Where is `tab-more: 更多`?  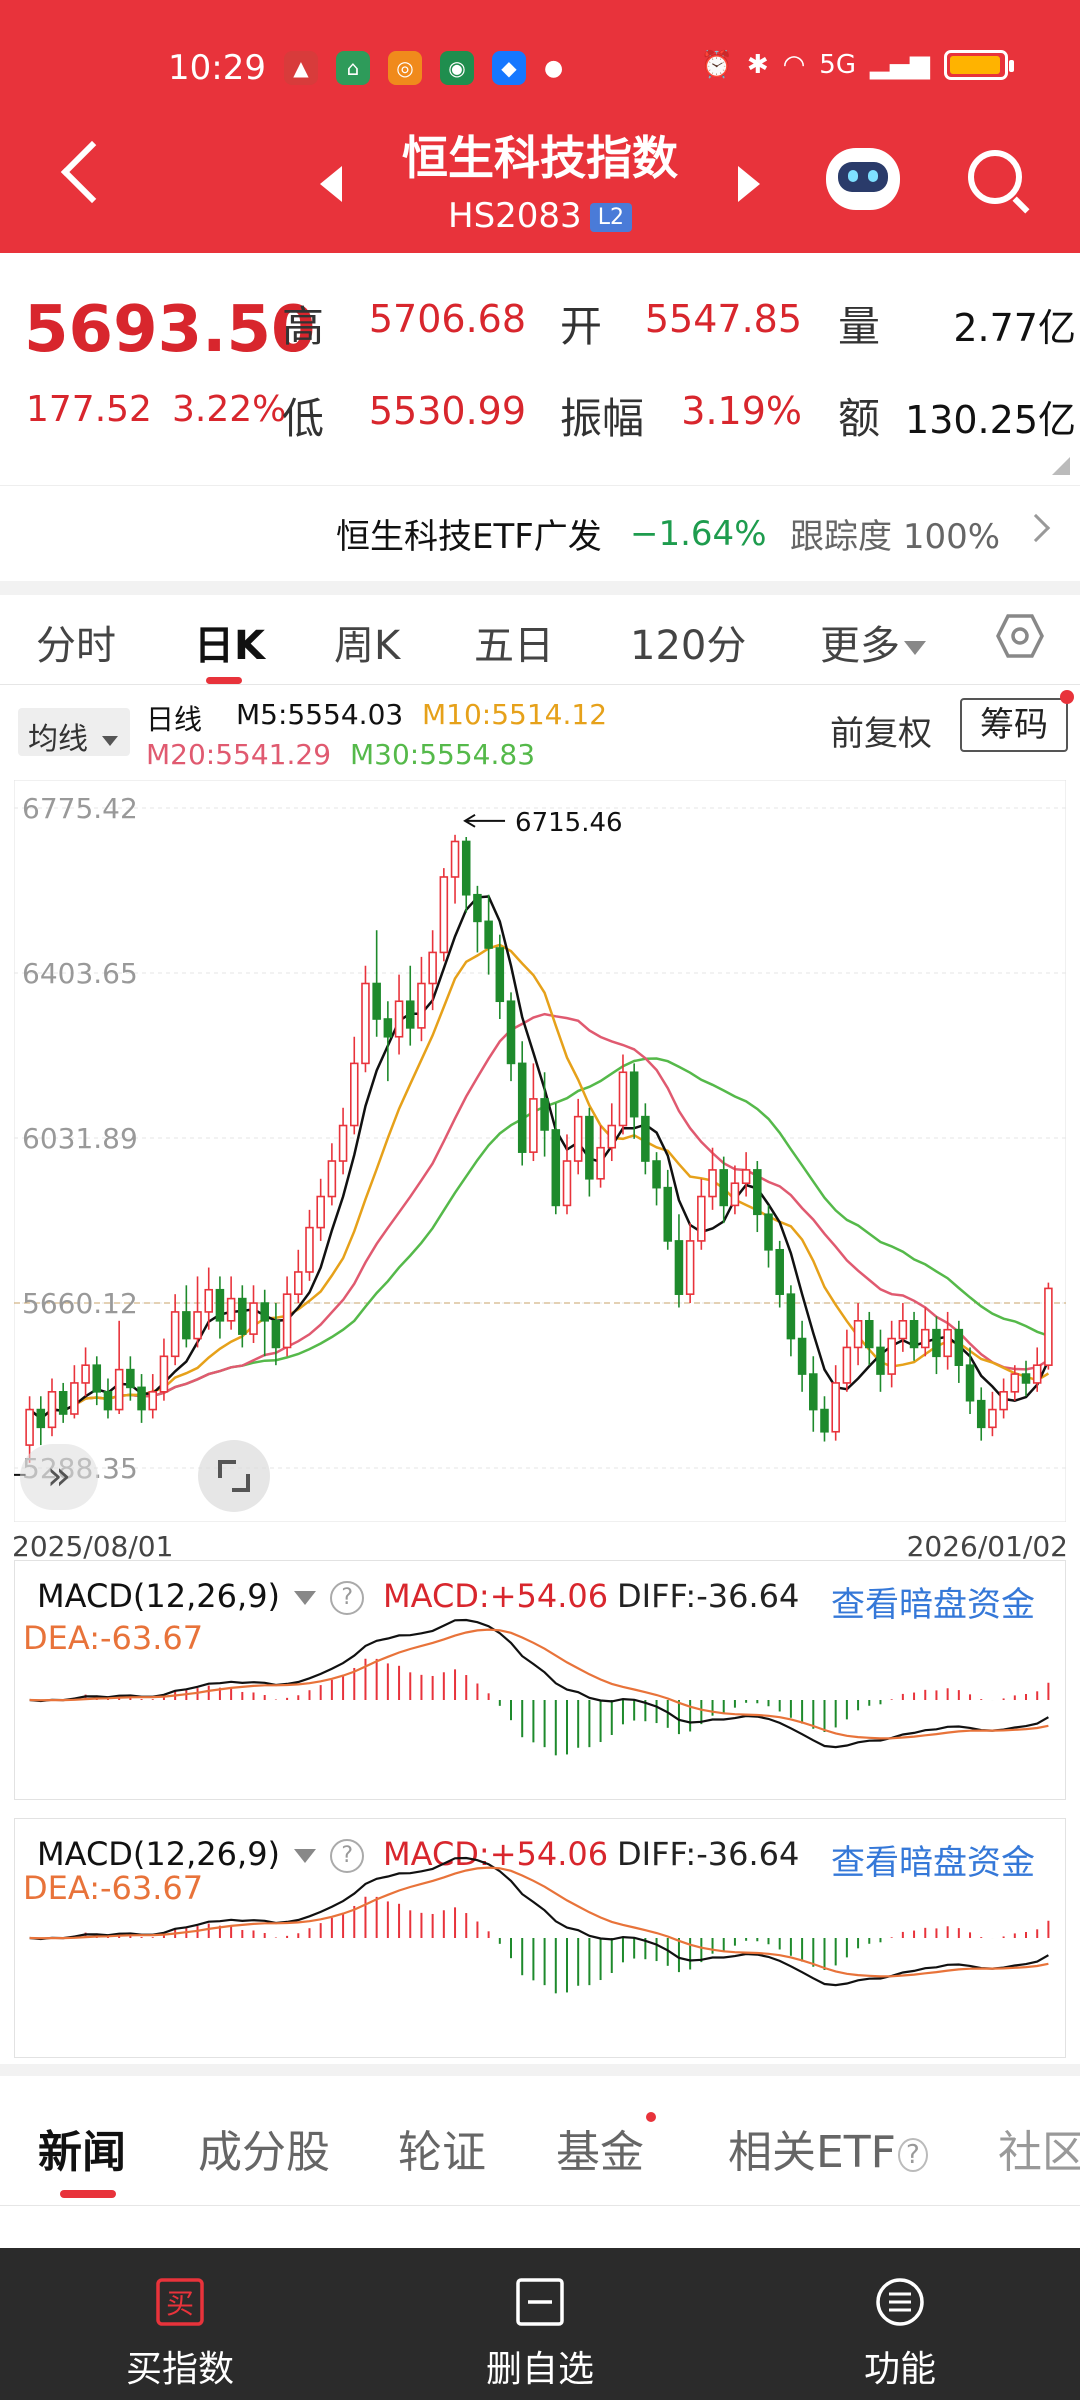
tab-more: 更多 is located at coordinates (873, 642).